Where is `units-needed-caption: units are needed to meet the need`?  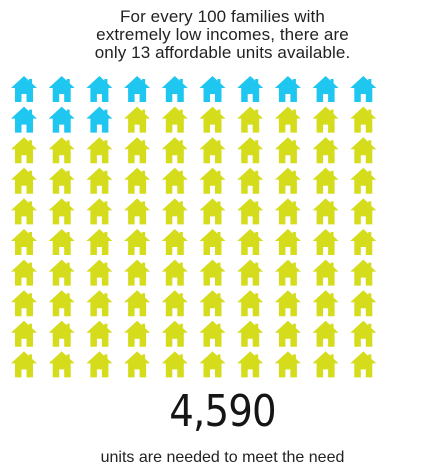 units-needed-caption: units are needed to meet the need is located at coordinates (222, 457).